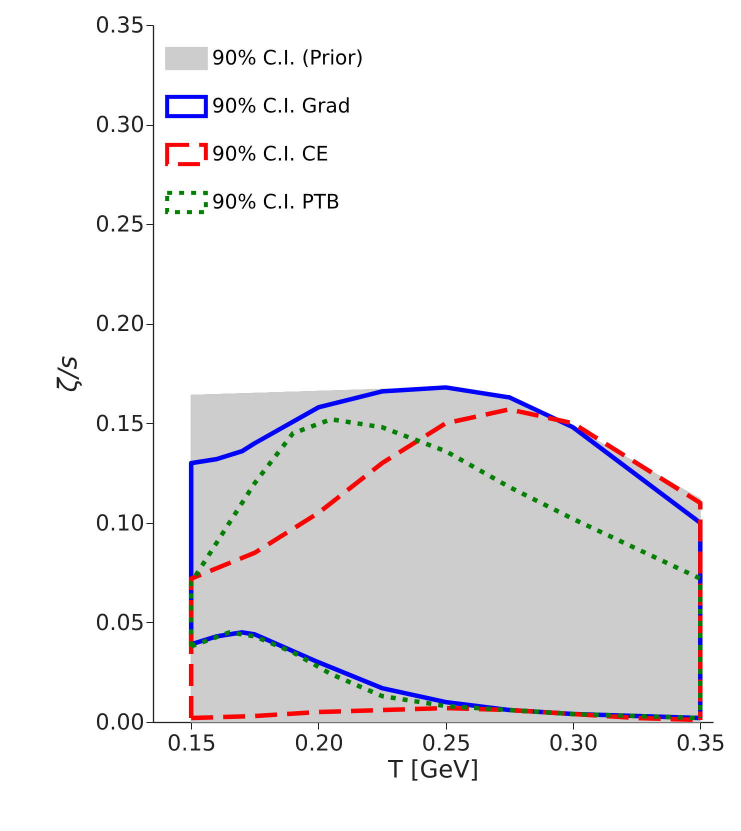 Image resolution: width=741 pixels, height=831 pixels. What do you see at coordinates (288, 58) in the screenshot?
I see `legend-label: 90% C.I. (Prior)` at bounding box center [288, 58].